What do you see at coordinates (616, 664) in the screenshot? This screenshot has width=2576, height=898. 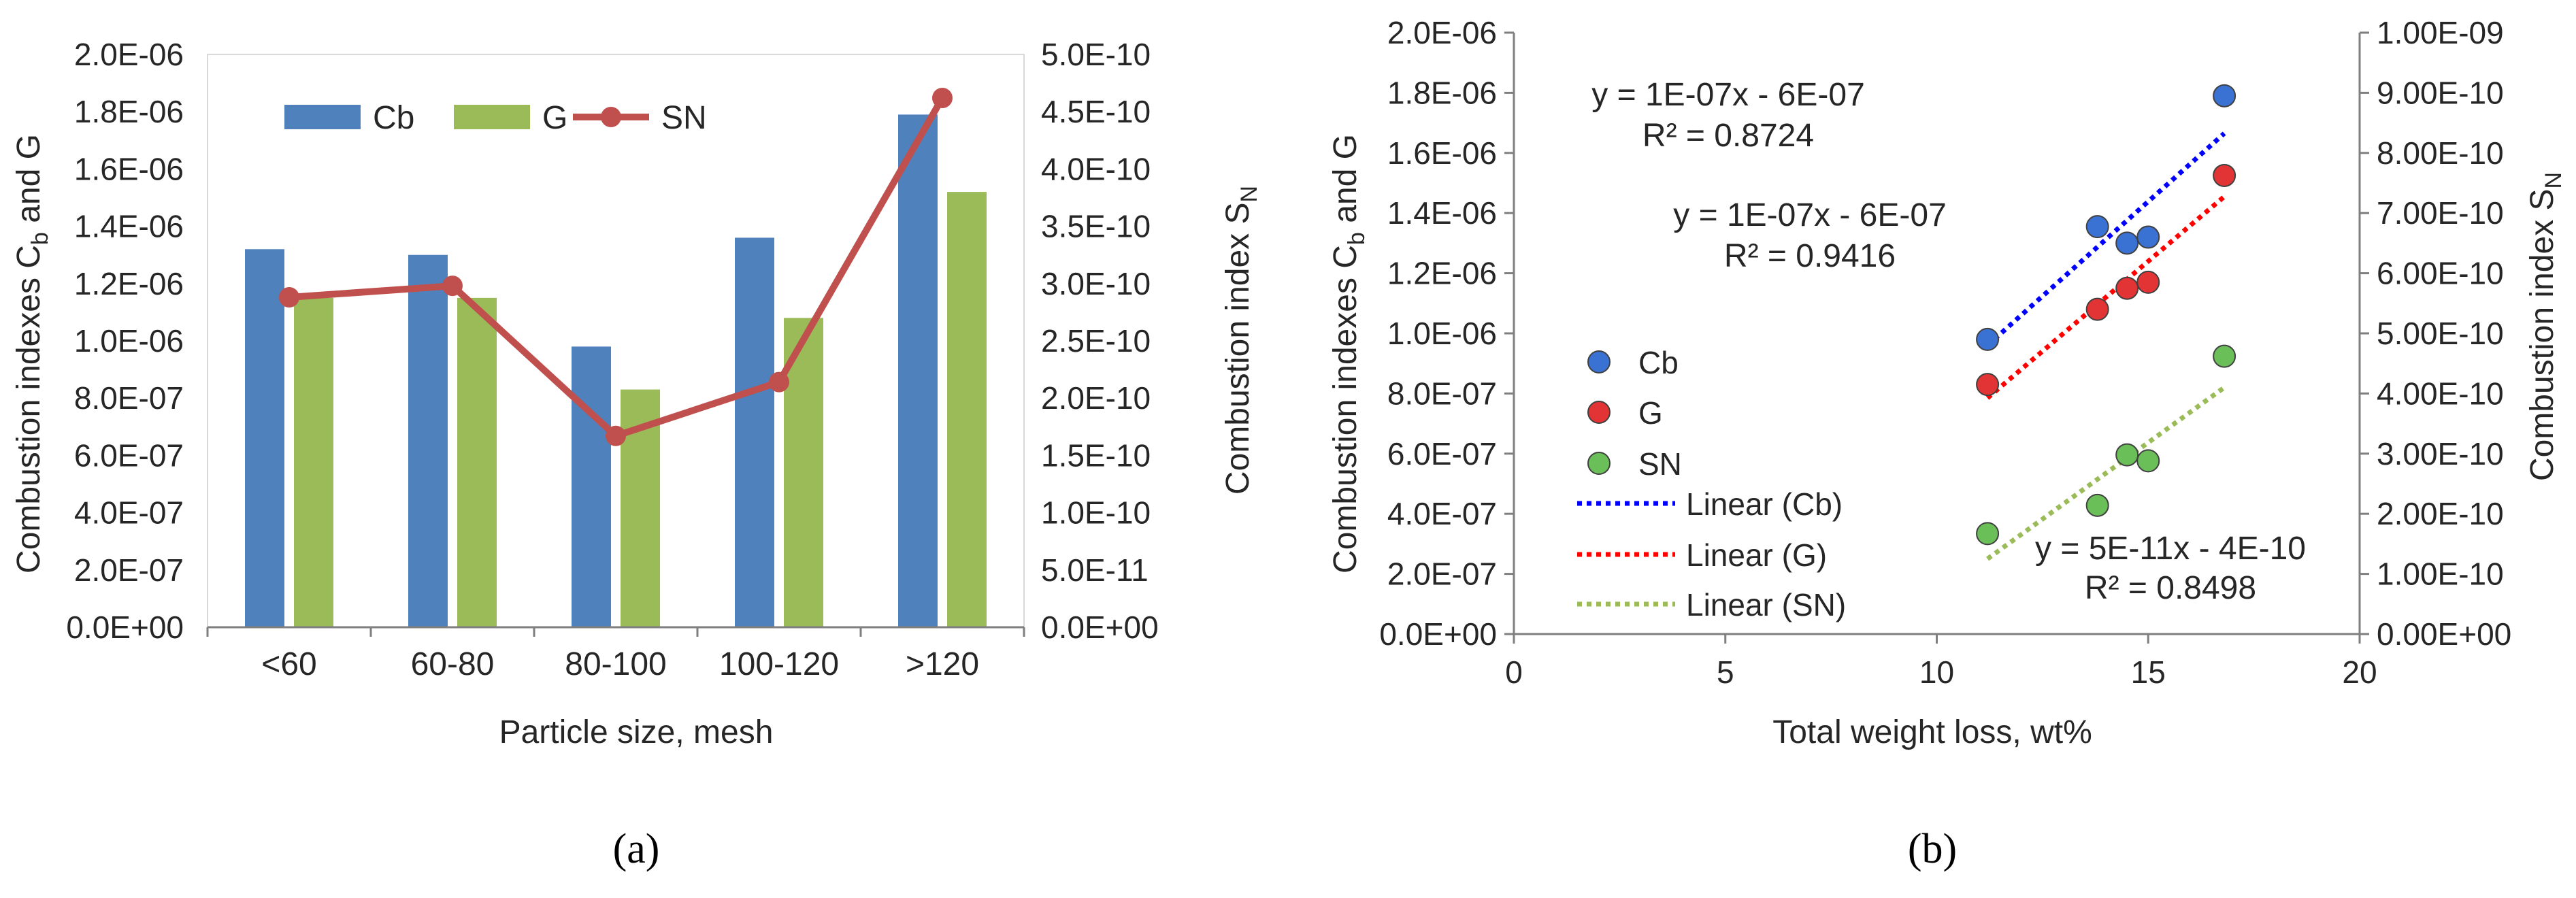 I see `a-x-tick-label: 80-100` at bounding box center [616, 664].